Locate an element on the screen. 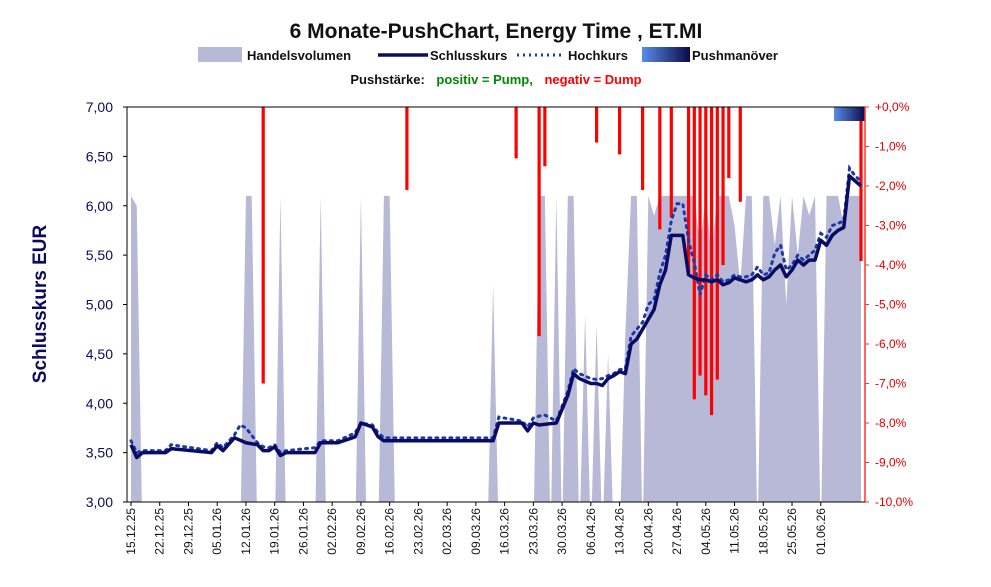 The height and width of the screenshot is (587, 991). y2-tick-label-9: -1,0% is located at coordinates (891, 147).